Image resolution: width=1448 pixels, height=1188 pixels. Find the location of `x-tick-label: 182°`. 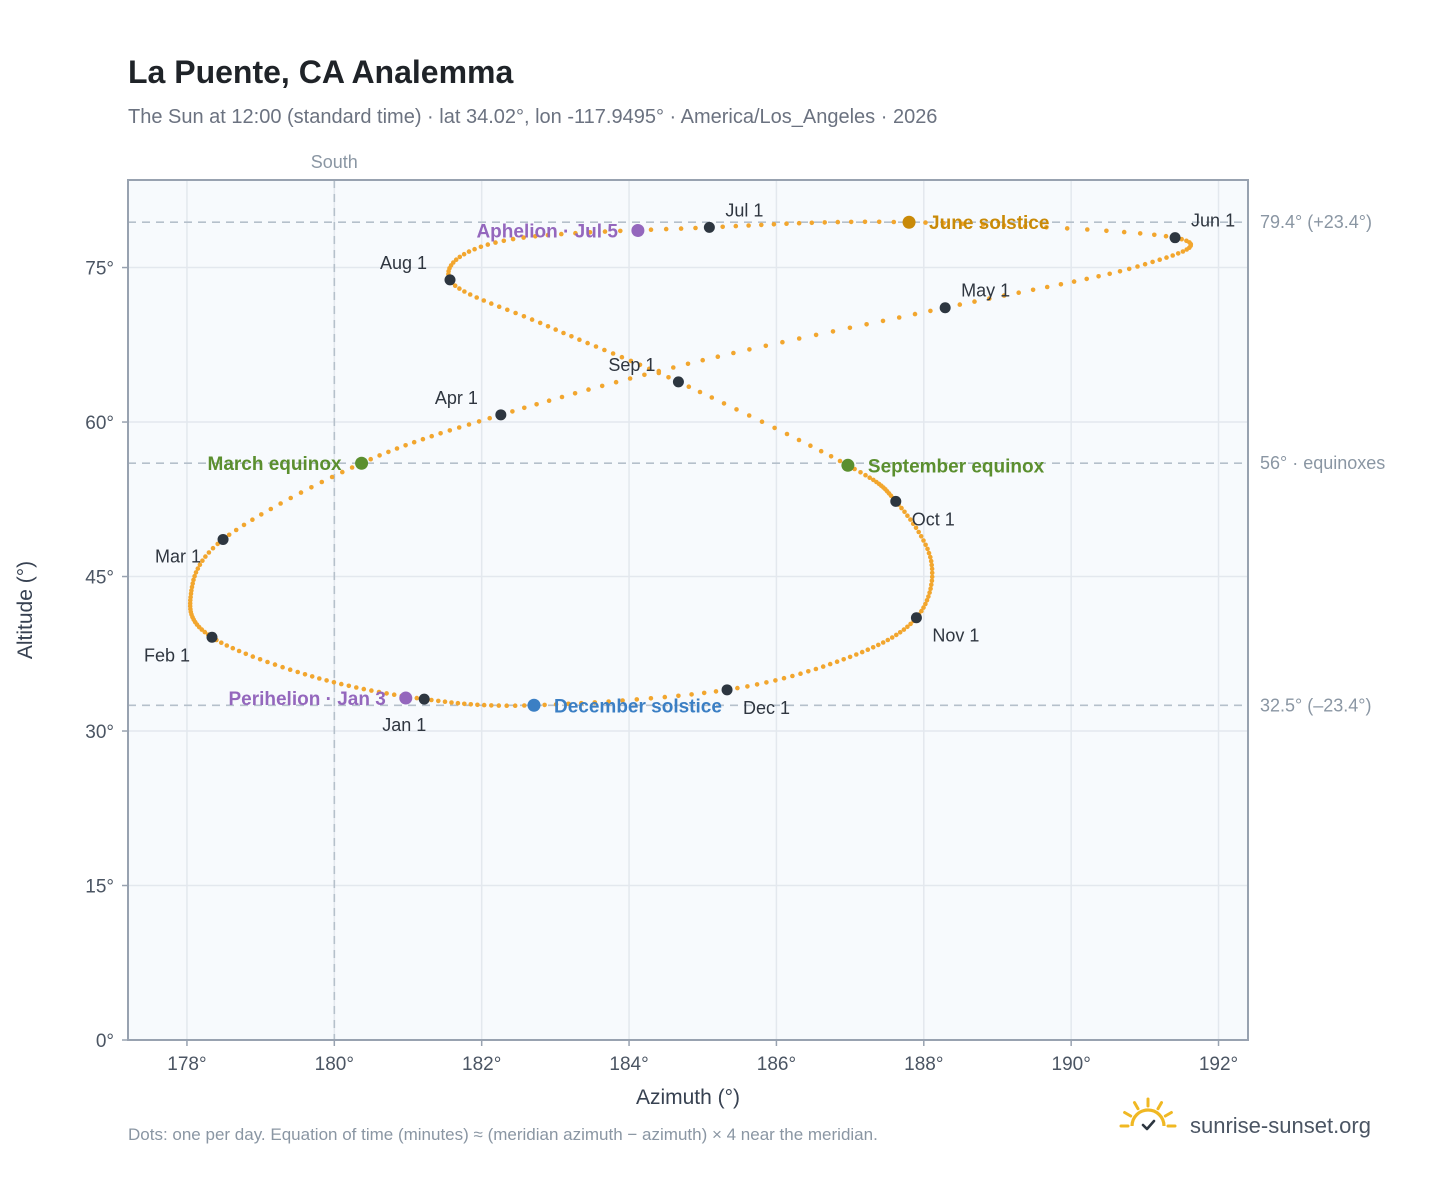

x-tick-label: 182° is located at coordinates (481, 1064).